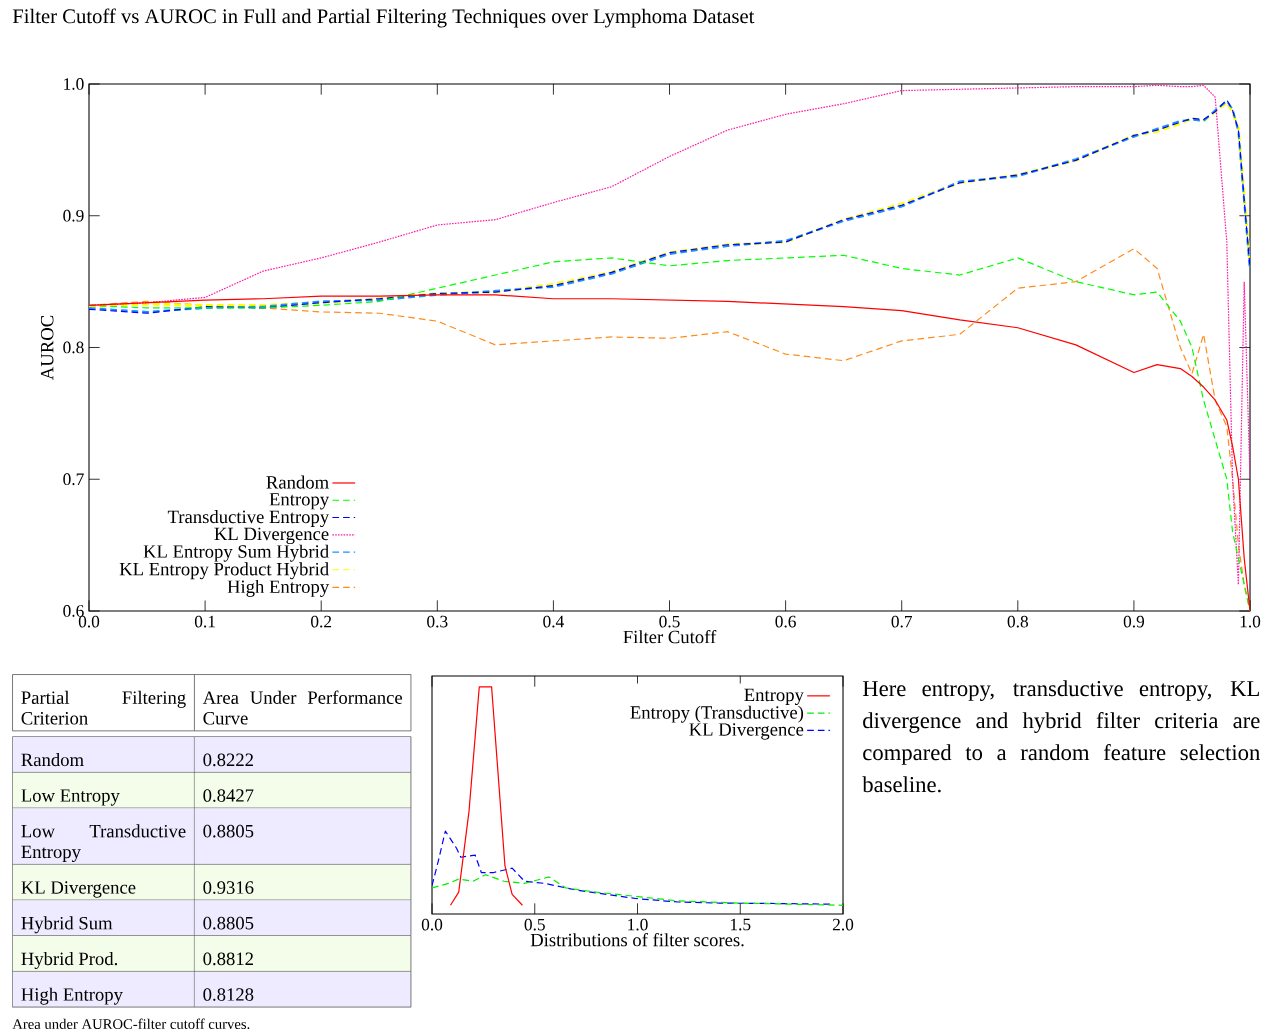  Describe the element at coordinates (69, 960) in the screenshot. I see `category-label: Hybrid Prod.` at that location.